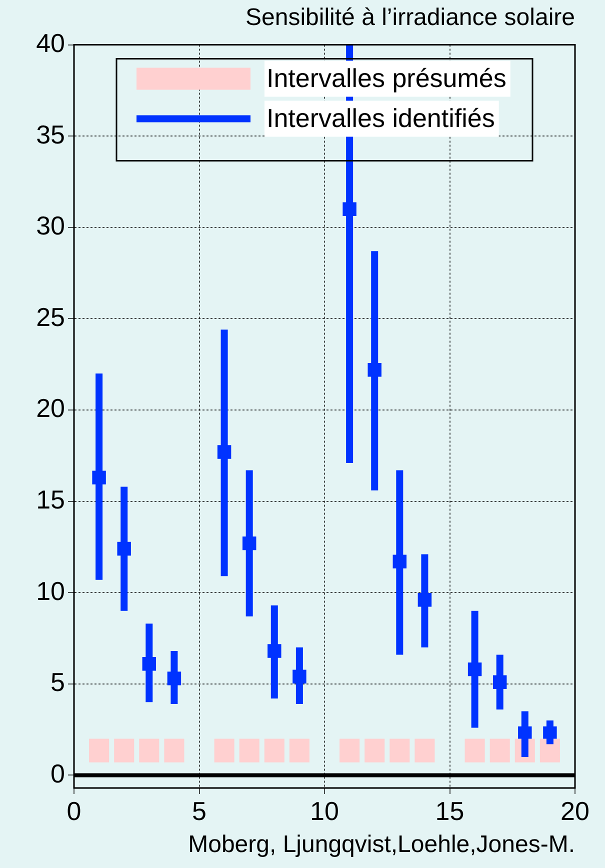  Describe the element at coordinates (50, 43) in the screenshot. I see `y-tick-label: 40` at that location.